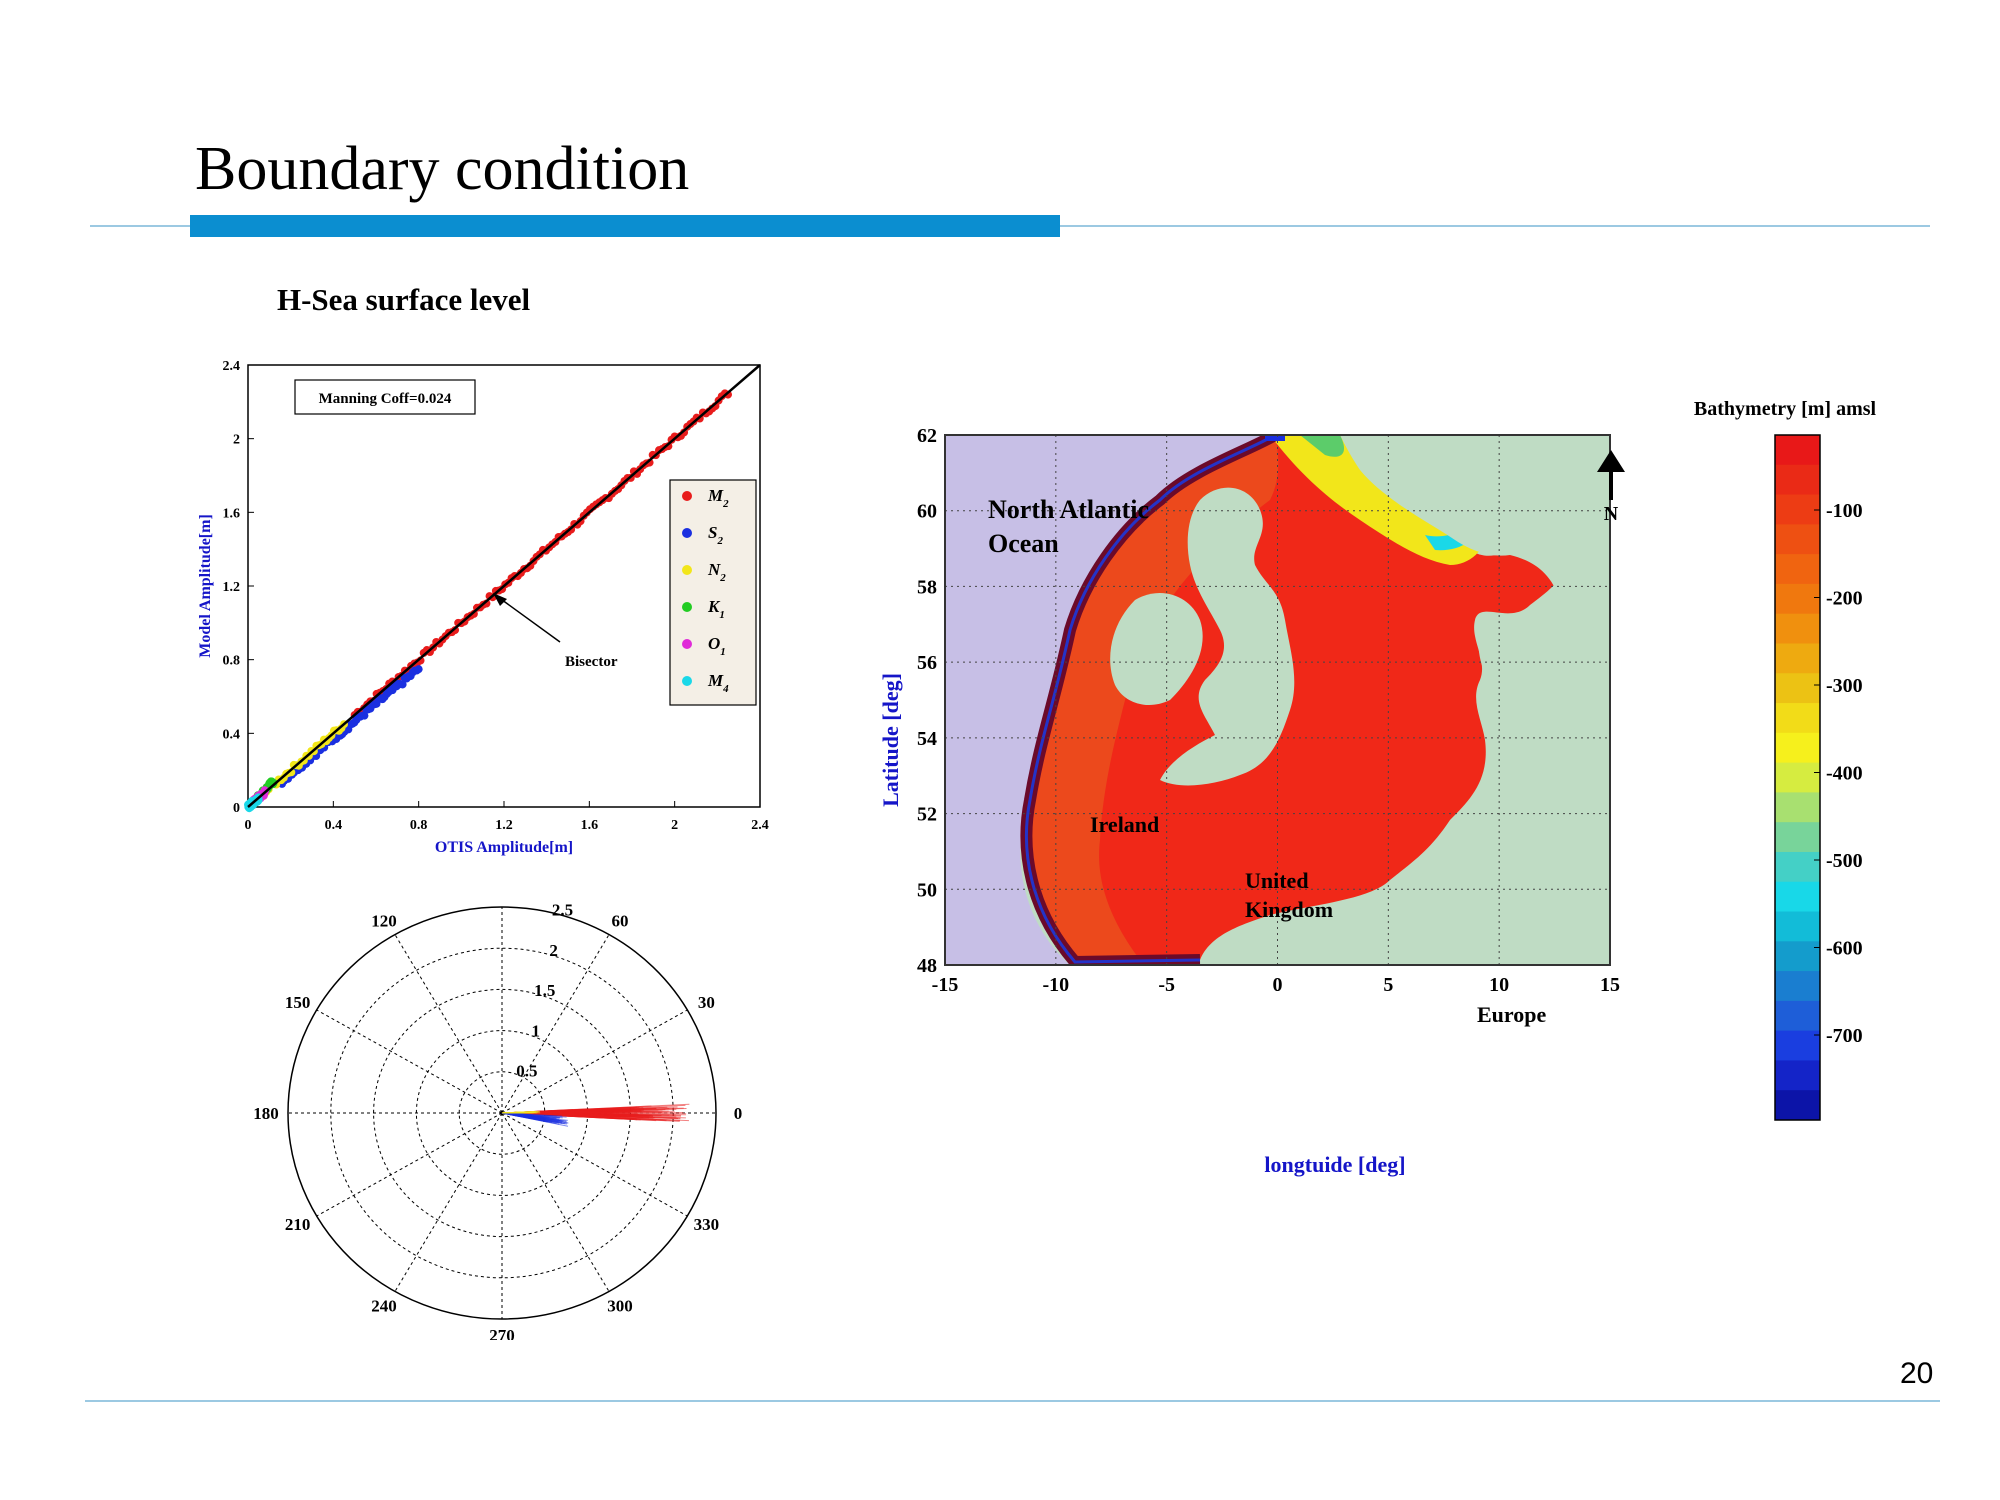 The height and width of the screenshot is (1500, 2000). I want to click on denmark-land, so click(1499, 655).